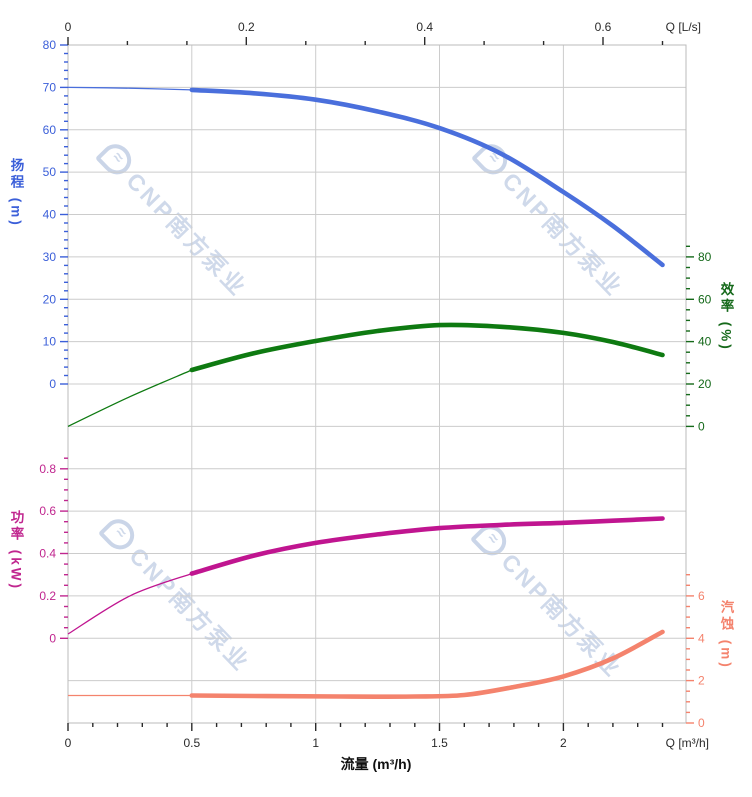 The height and width of the screenshot is (797, 752). What do you see at coordinates (726, 317) in the screenshot?
I see `axis-title-efficiency: 效率 (%)` at bounding box center [726, 317].